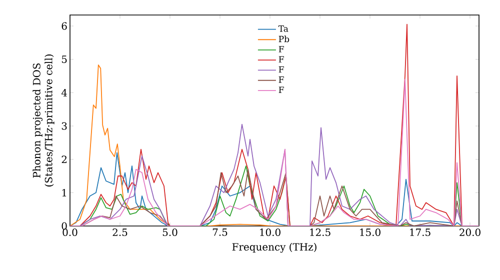  What do you see at coordinates (64, 60) in the screenshot?
I see `y-tick-label: 5` at bounding box center [64, 60].